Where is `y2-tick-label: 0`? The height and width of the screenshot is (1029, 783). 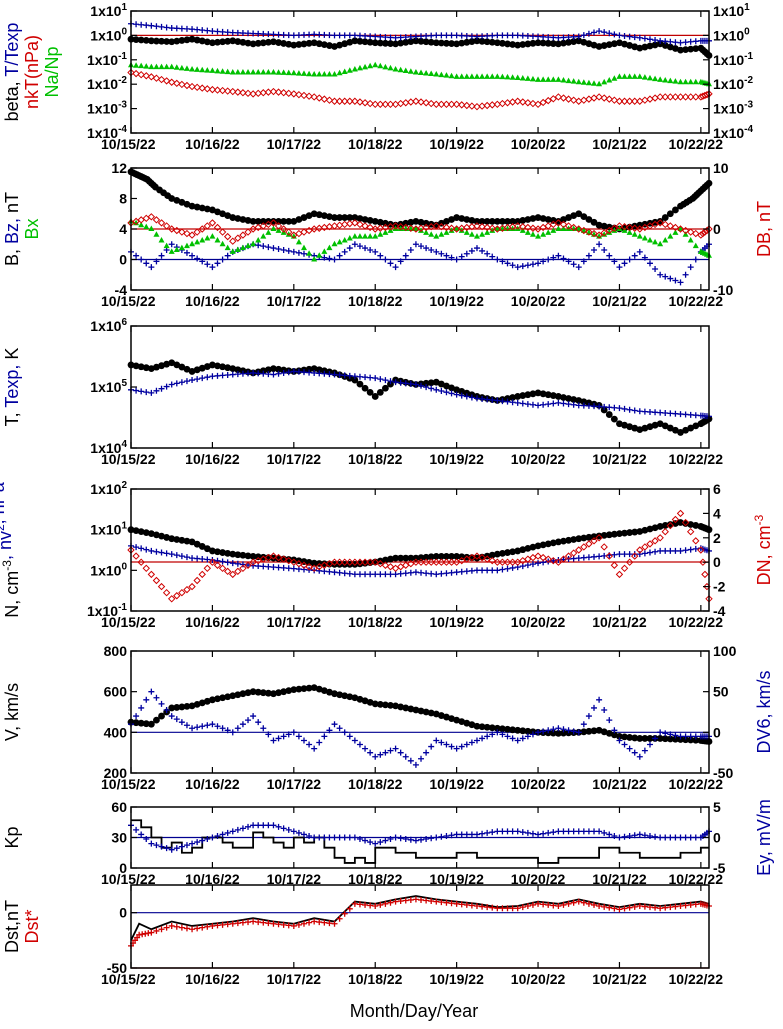 y2-tick-label: 0 is located at coordinates (717, 229).